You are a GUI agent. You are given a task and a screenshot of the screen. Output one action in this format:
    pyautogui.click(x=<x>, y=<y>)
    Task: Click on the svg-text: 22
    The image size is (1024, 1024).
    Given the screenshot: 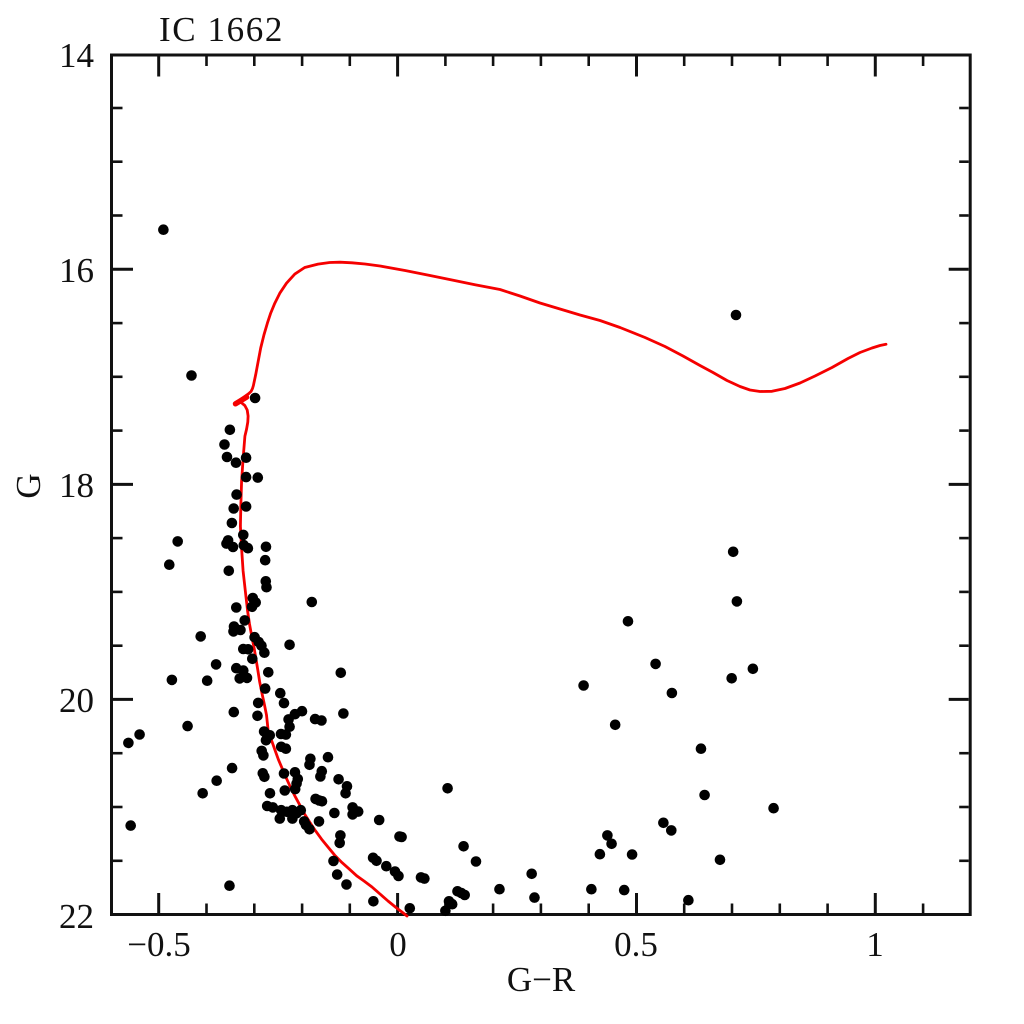 What is the action you would take?
    pyautogui.click(x=76, y=916)
    